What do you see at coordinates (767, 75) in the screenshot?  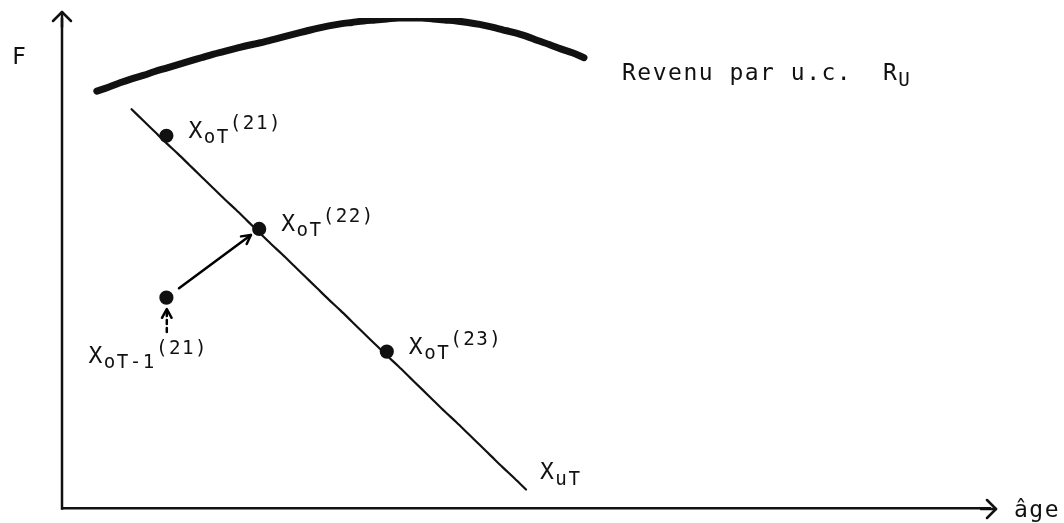 I see `series-label: Revenu par u.c. R$_{U}$` at bounding box center [767, 75].